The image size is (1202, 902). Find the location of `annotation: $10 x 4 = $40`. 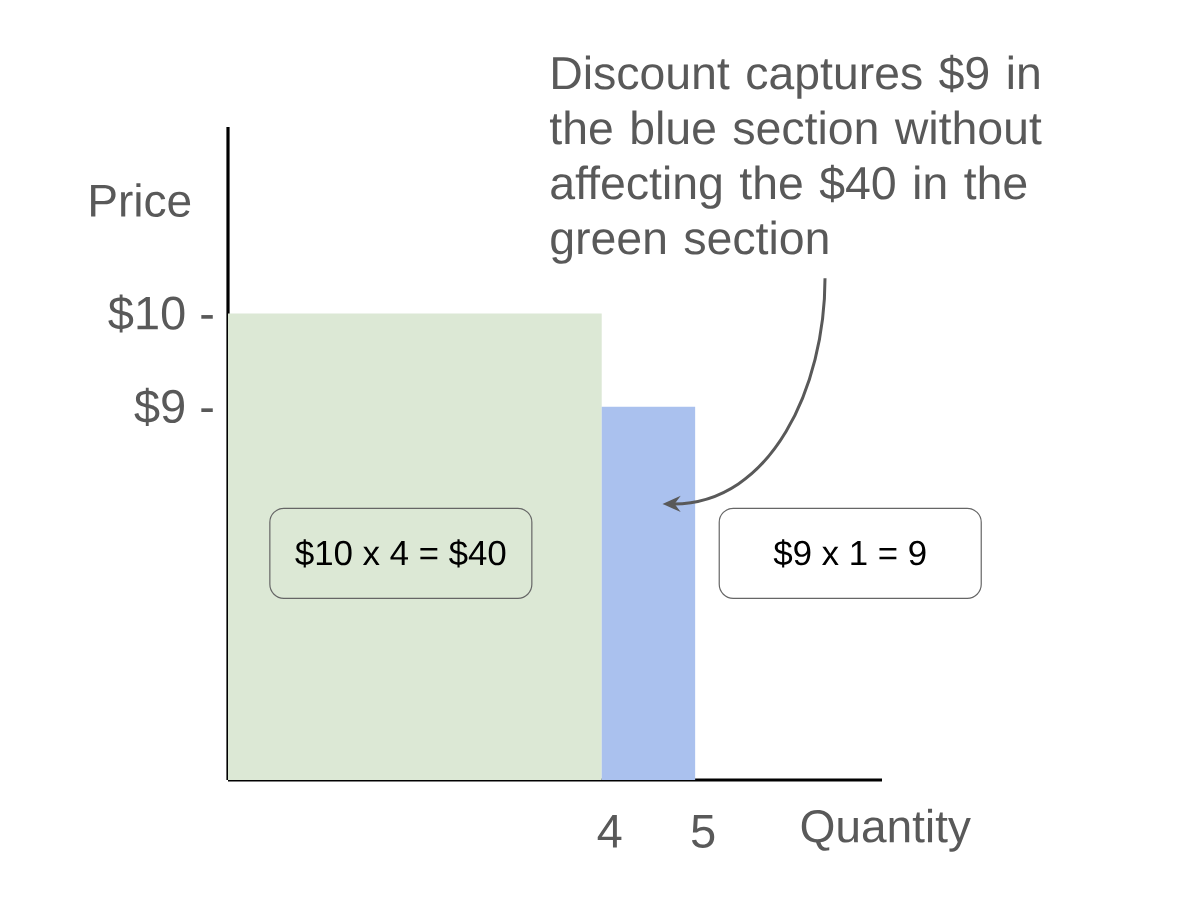

annotation: $10 x 4 = $40 is located at coordinates (400, 553).